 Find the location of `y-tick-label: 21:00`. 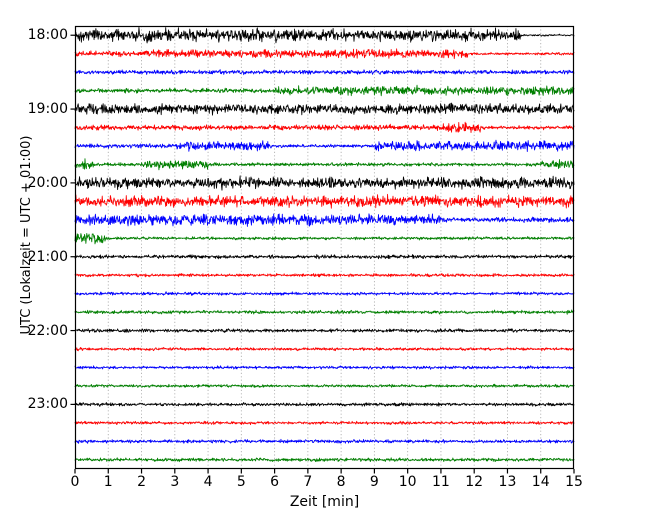

y-tick-label: 21:00 is located at coordinates (47, 256).